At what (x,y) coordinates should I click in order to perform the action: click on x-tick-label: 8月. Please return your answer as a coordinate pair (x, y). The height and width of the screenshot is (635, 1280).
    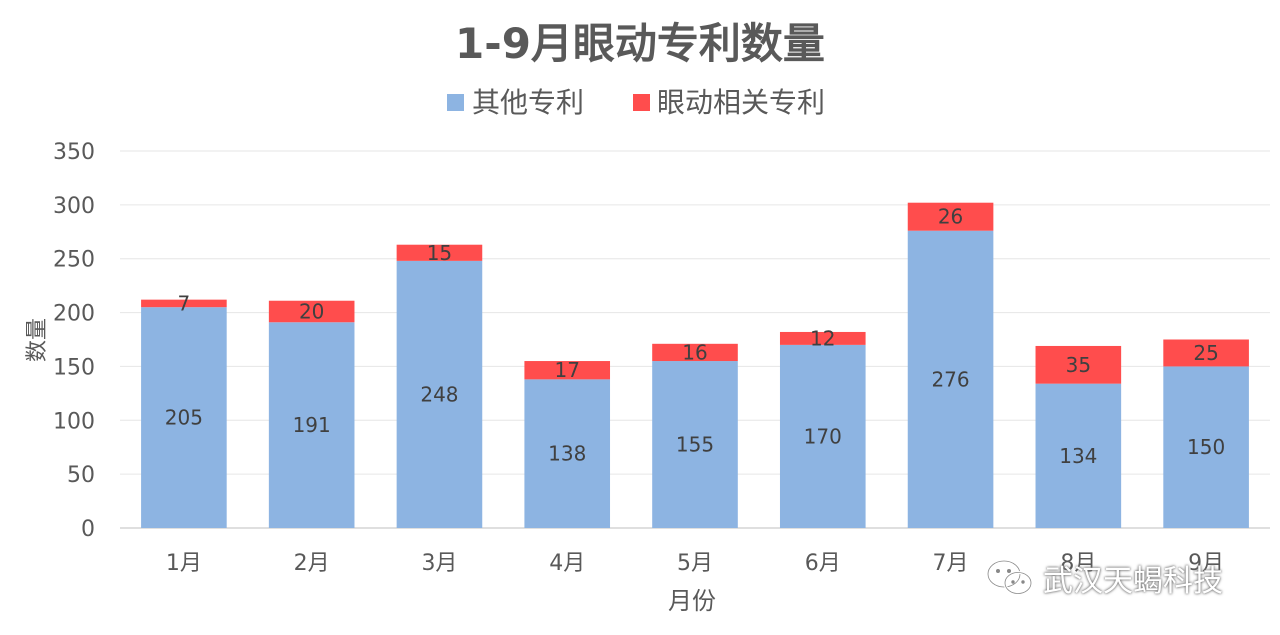
    Looking at the image, I should click on (1078, 563).